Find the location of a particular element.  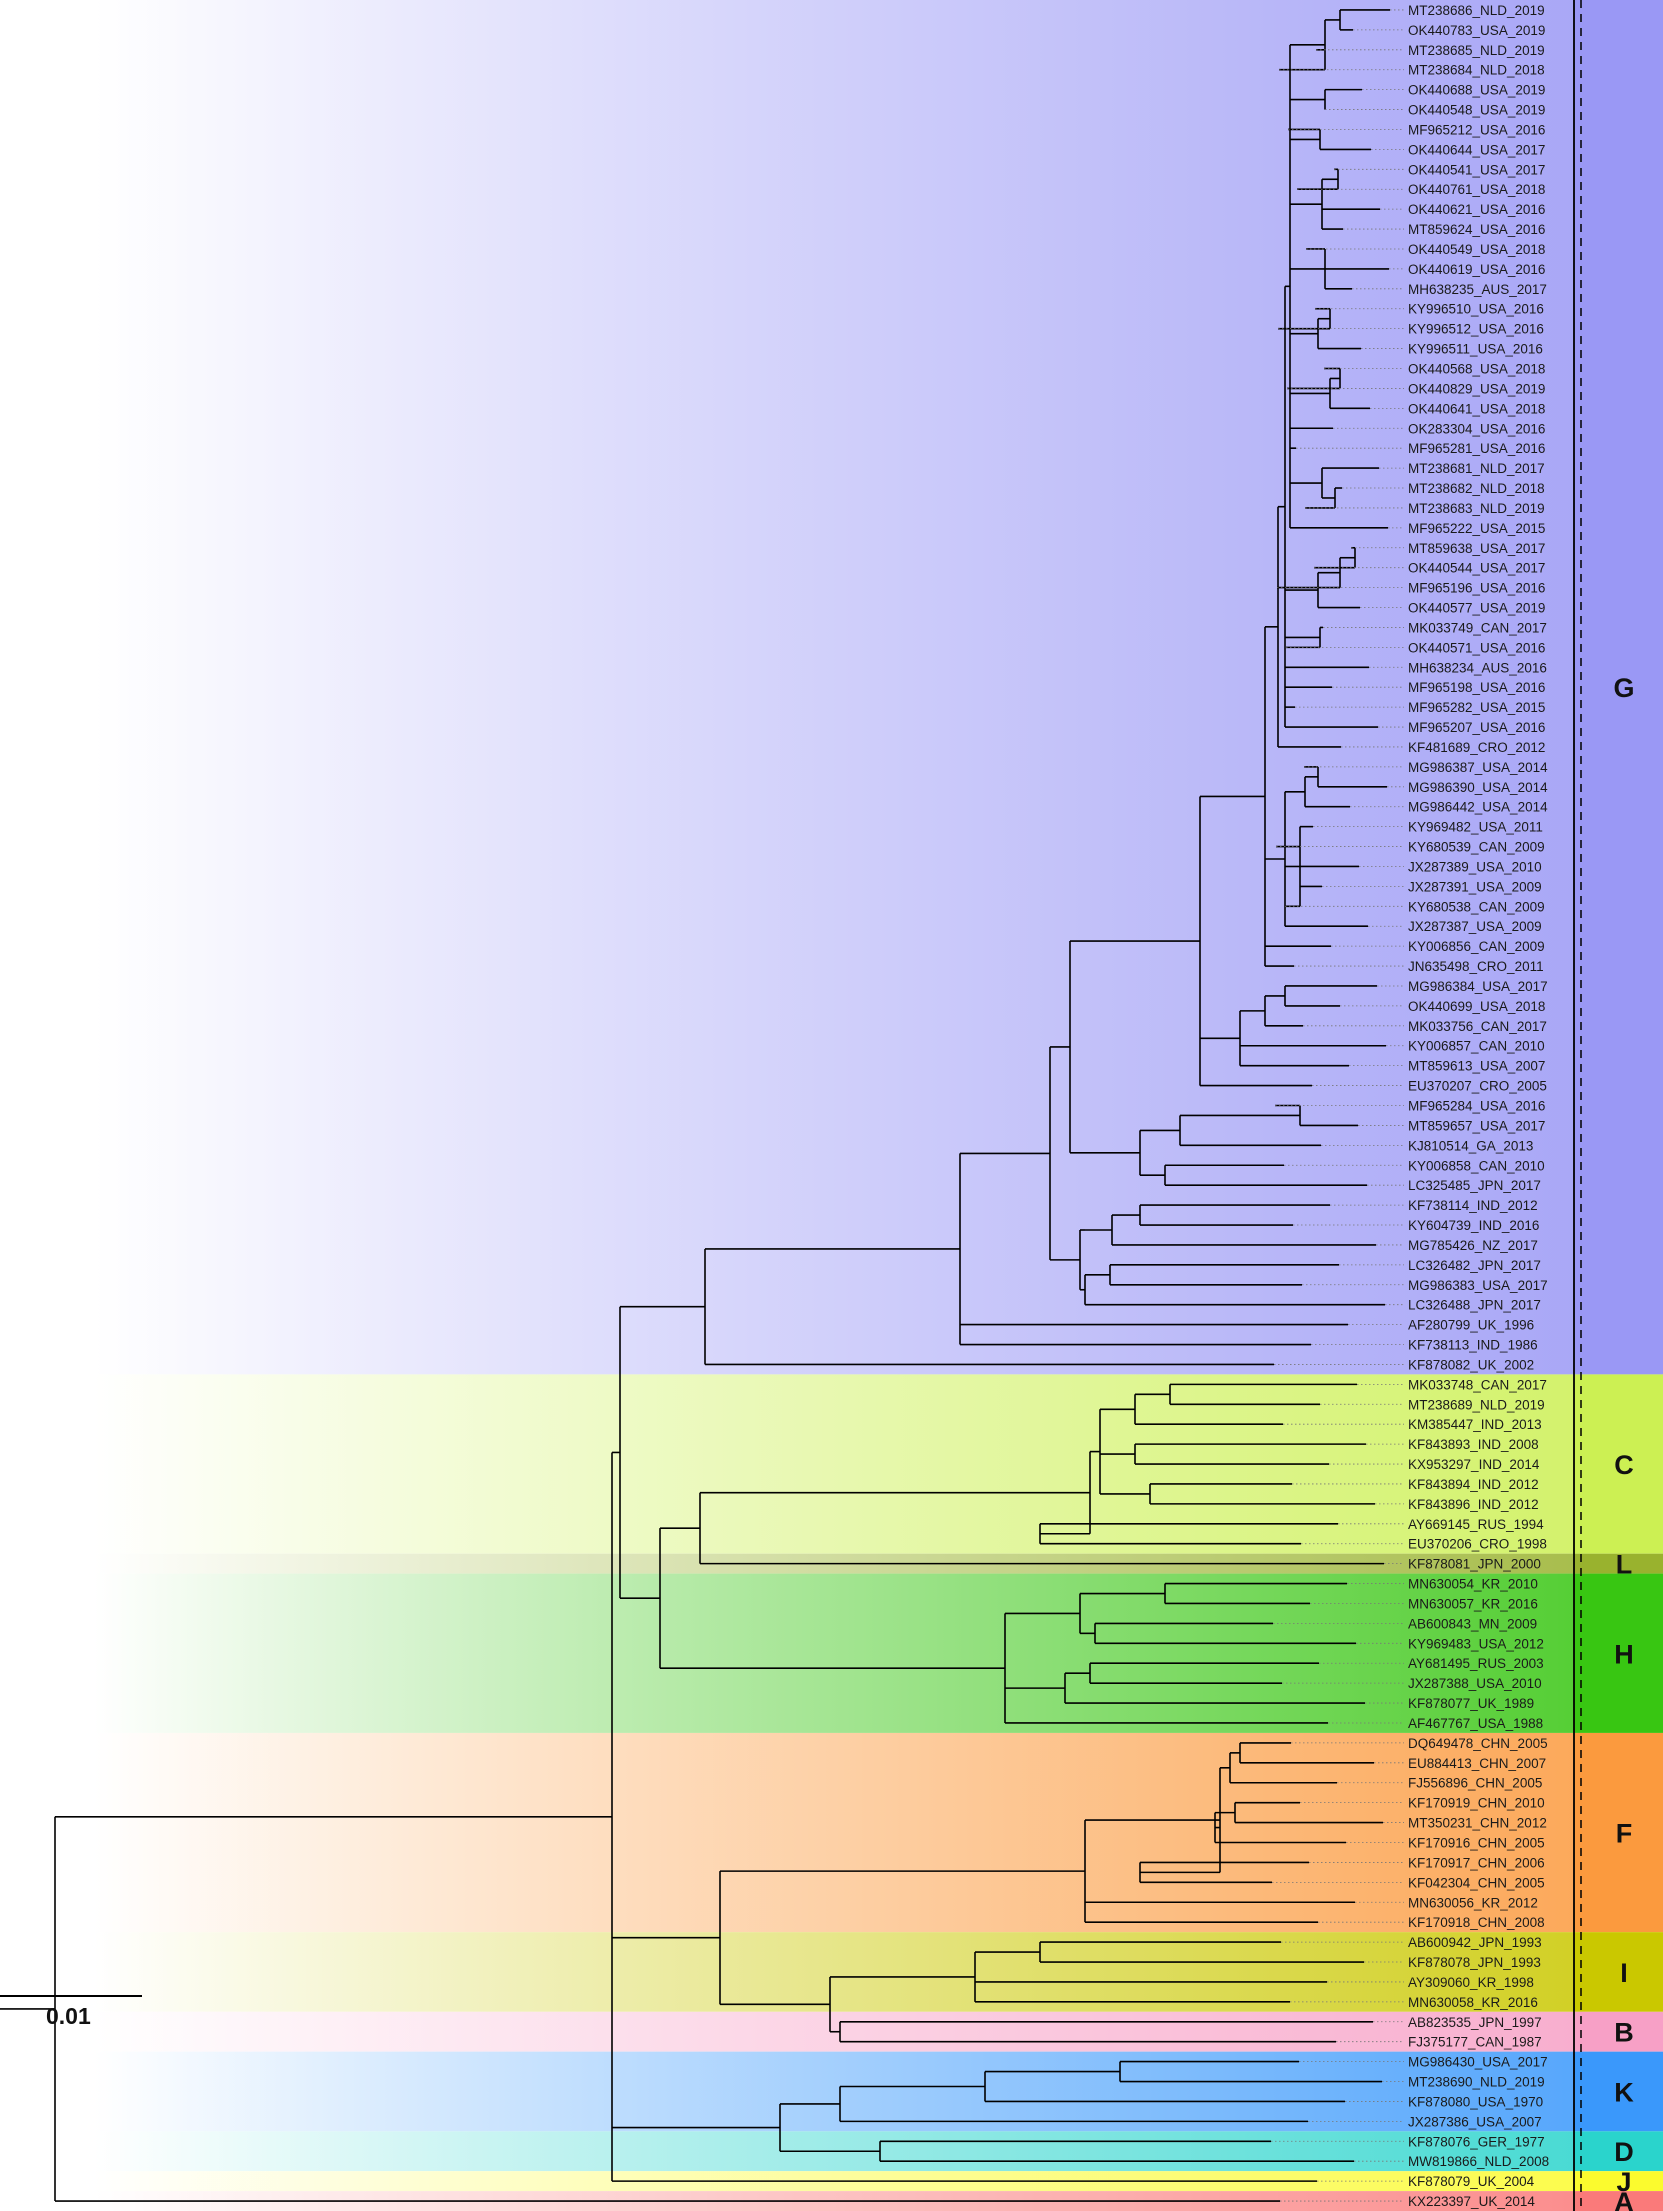

leaf-label: OK283304_USA_2016 is located at coordinates (1476, 428).